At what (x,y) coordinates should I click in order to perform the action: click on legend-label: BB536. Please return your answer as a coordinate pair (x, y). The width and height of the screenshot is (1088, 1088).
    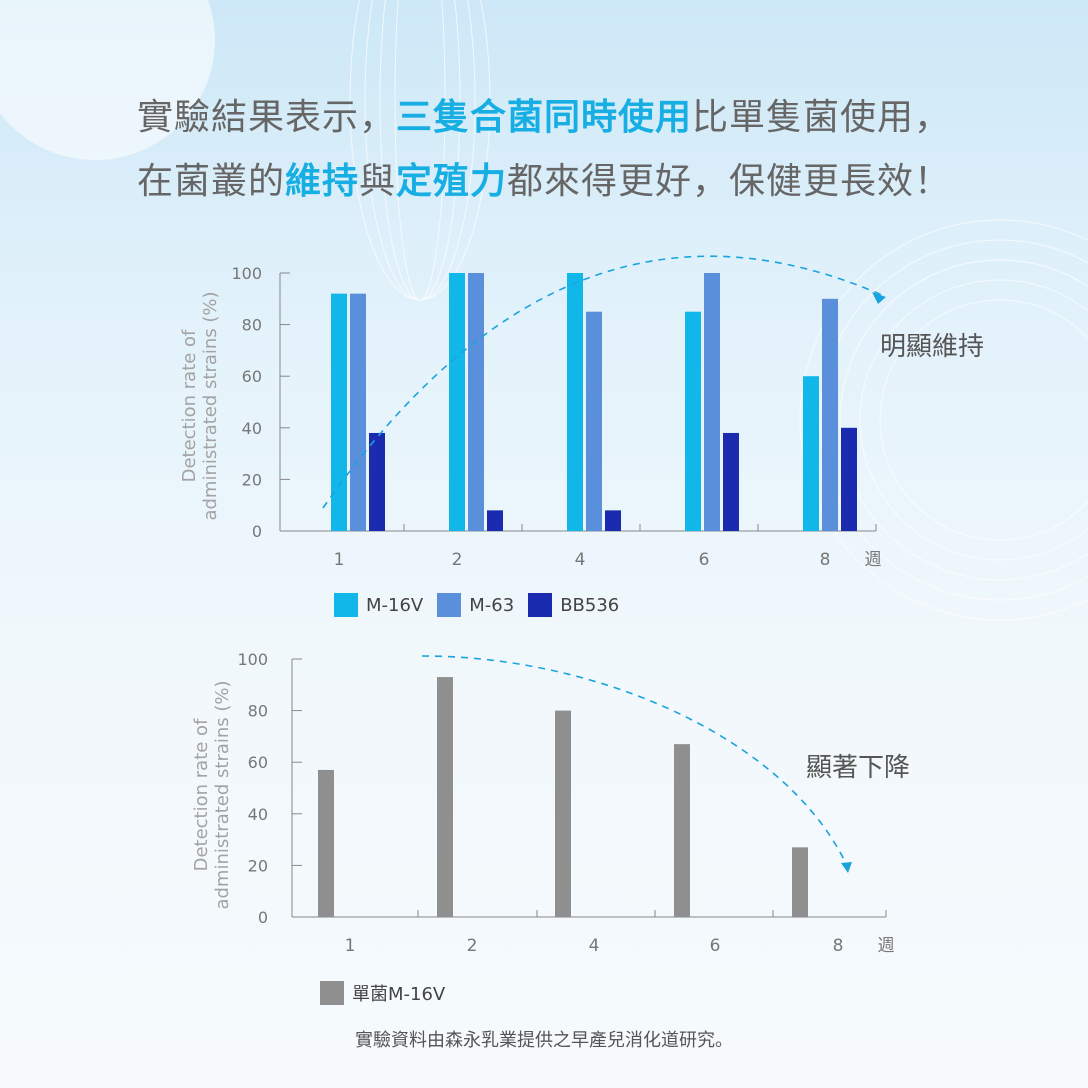
    Looking at the image, I should click on (590, 605).